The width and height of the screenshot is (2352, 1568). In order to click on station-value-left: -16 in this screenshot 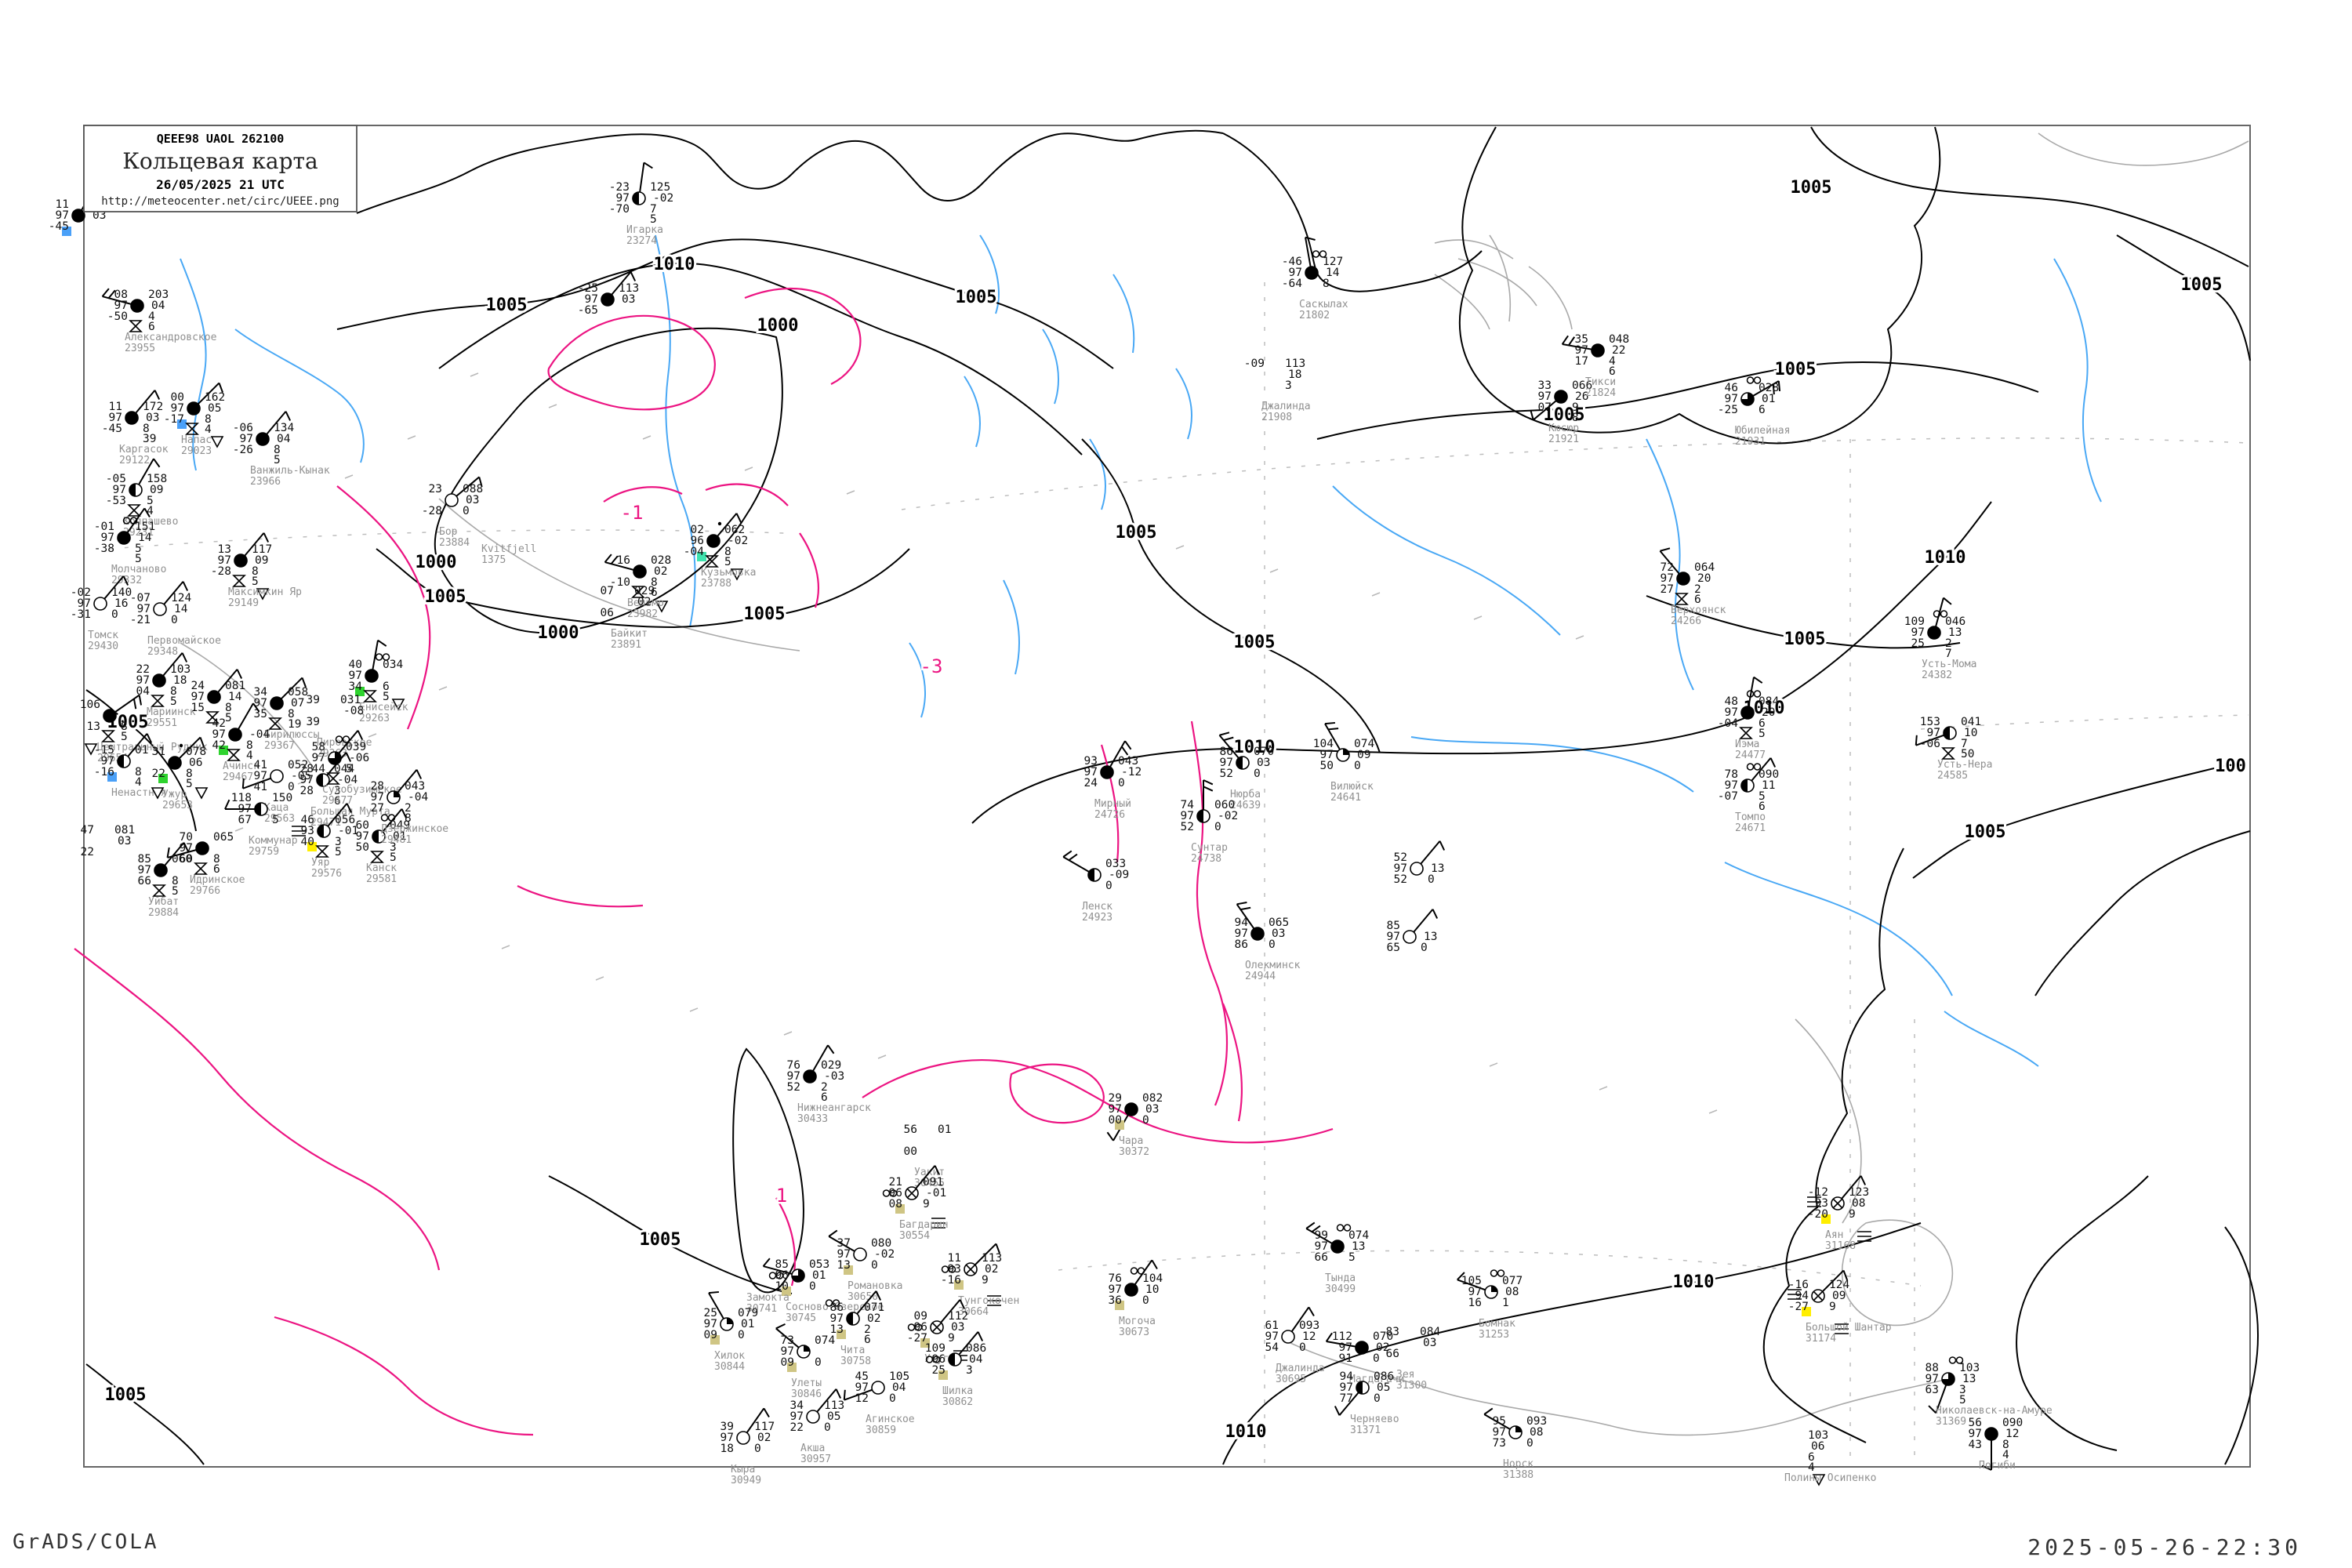, I will do `click(1798, 1285)`.